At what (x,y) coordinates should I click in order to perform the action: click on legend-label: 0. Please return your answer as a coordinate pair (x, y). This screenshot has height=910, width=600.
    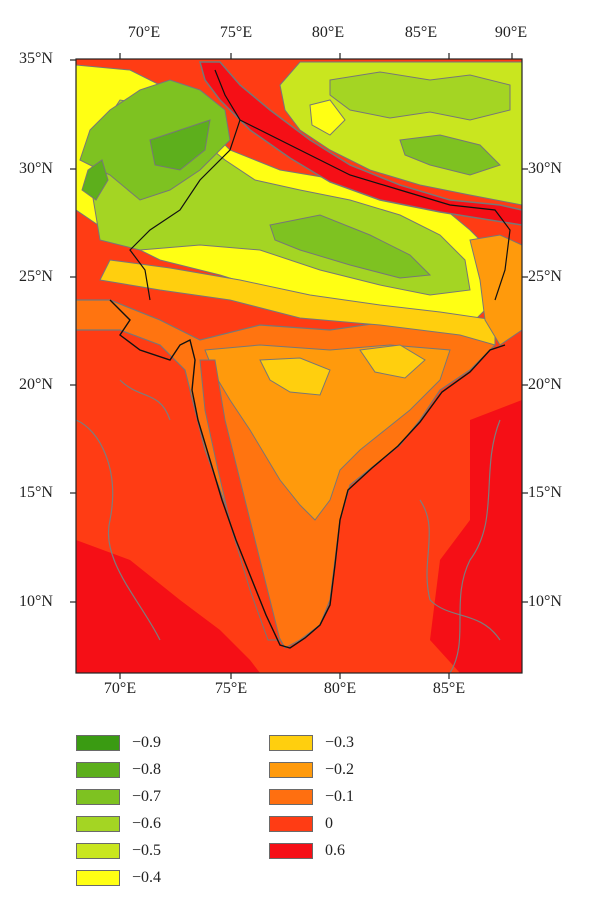
    Looking at the image, I should click on (329, 823).